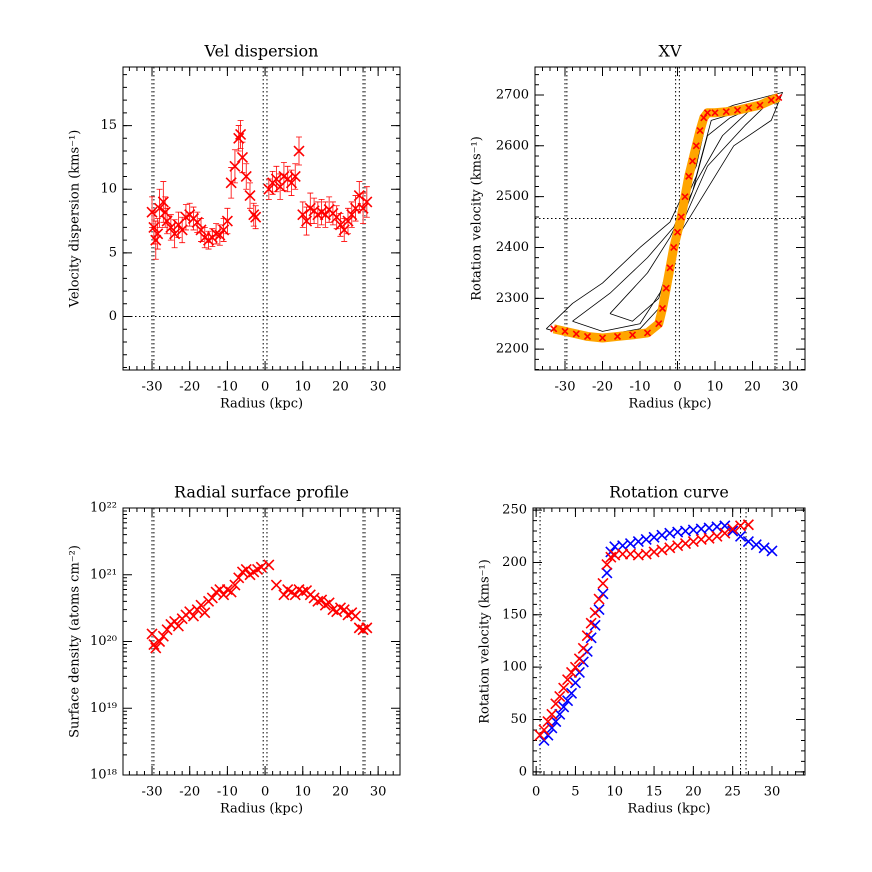 This screenshot has height=872, width=872. I want to click on contour, so click(664, 216).